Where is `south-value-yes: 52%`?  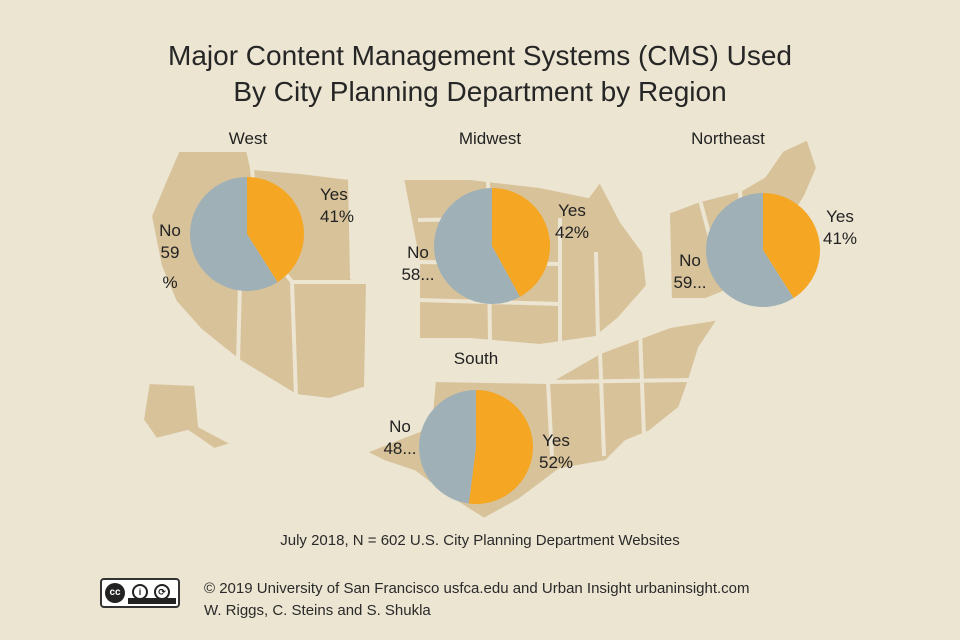
south-value-yes: 52% is located at coordinates (556, 462).